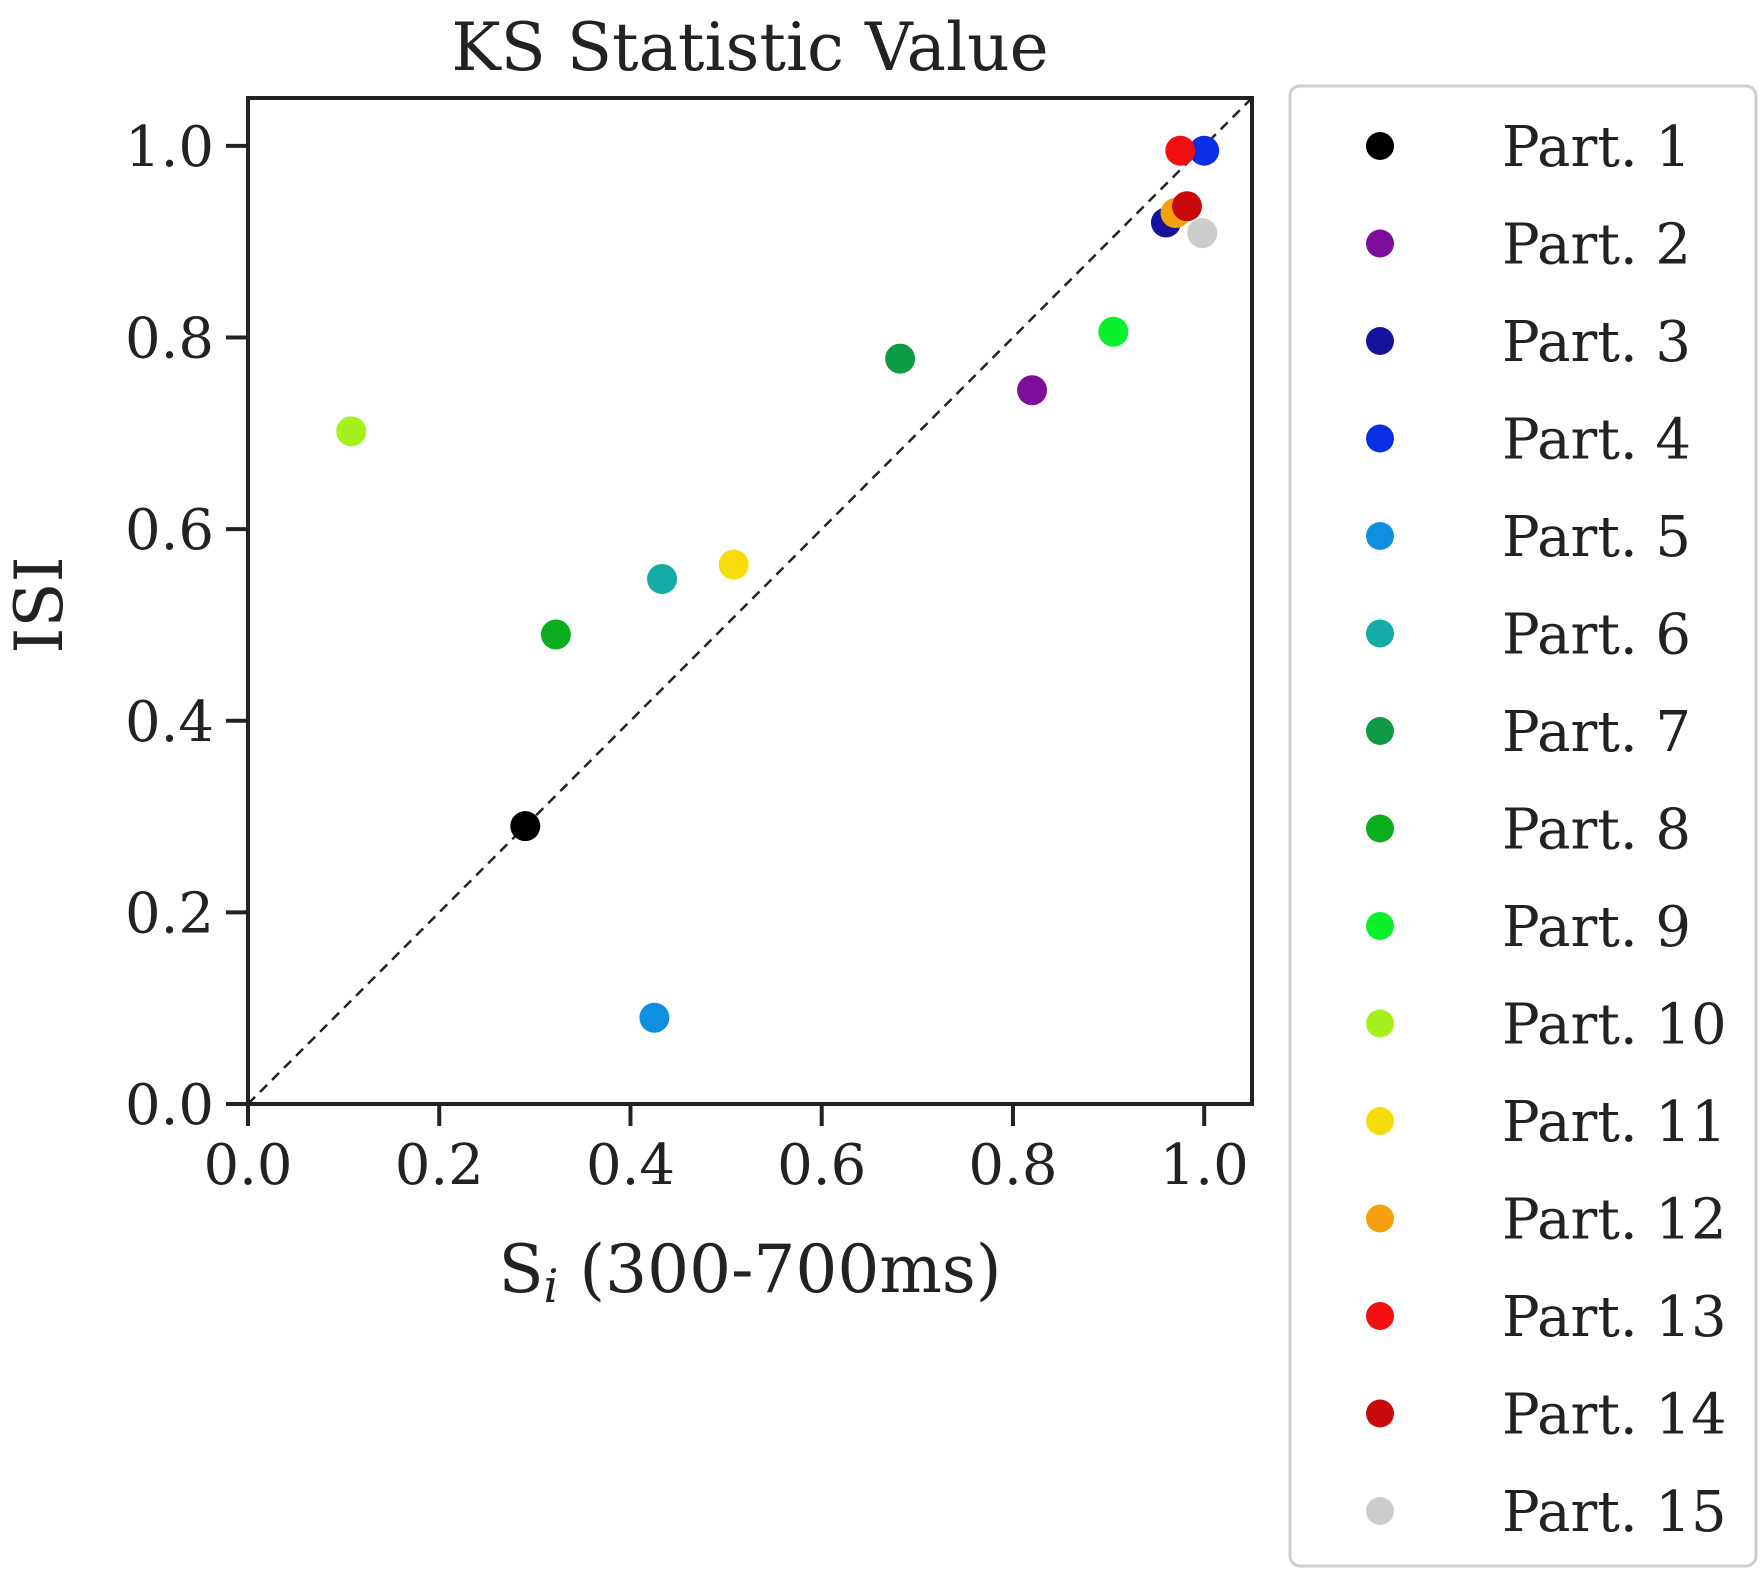 The height and width of the screenshot is (1576, 1762). Describe the element at coordinates (169, 722) in the screenshot. I see `y-tick-label: 0.4` at that location.